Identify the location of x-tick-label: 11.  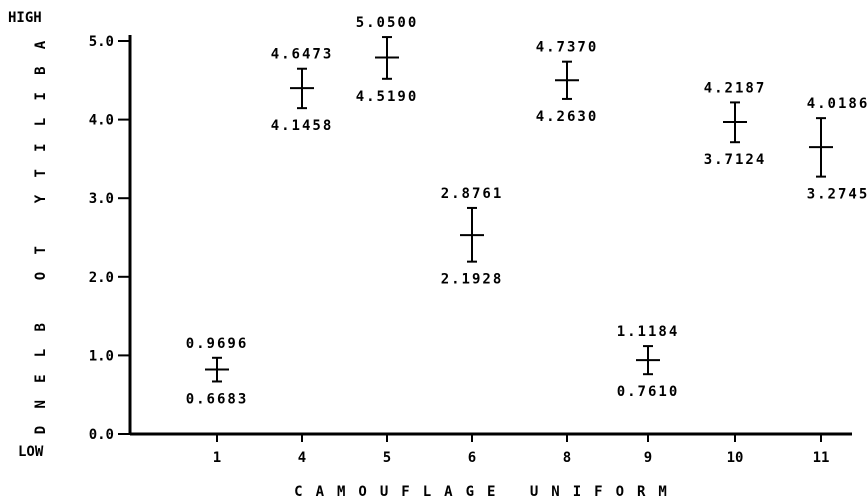
(821, 458).